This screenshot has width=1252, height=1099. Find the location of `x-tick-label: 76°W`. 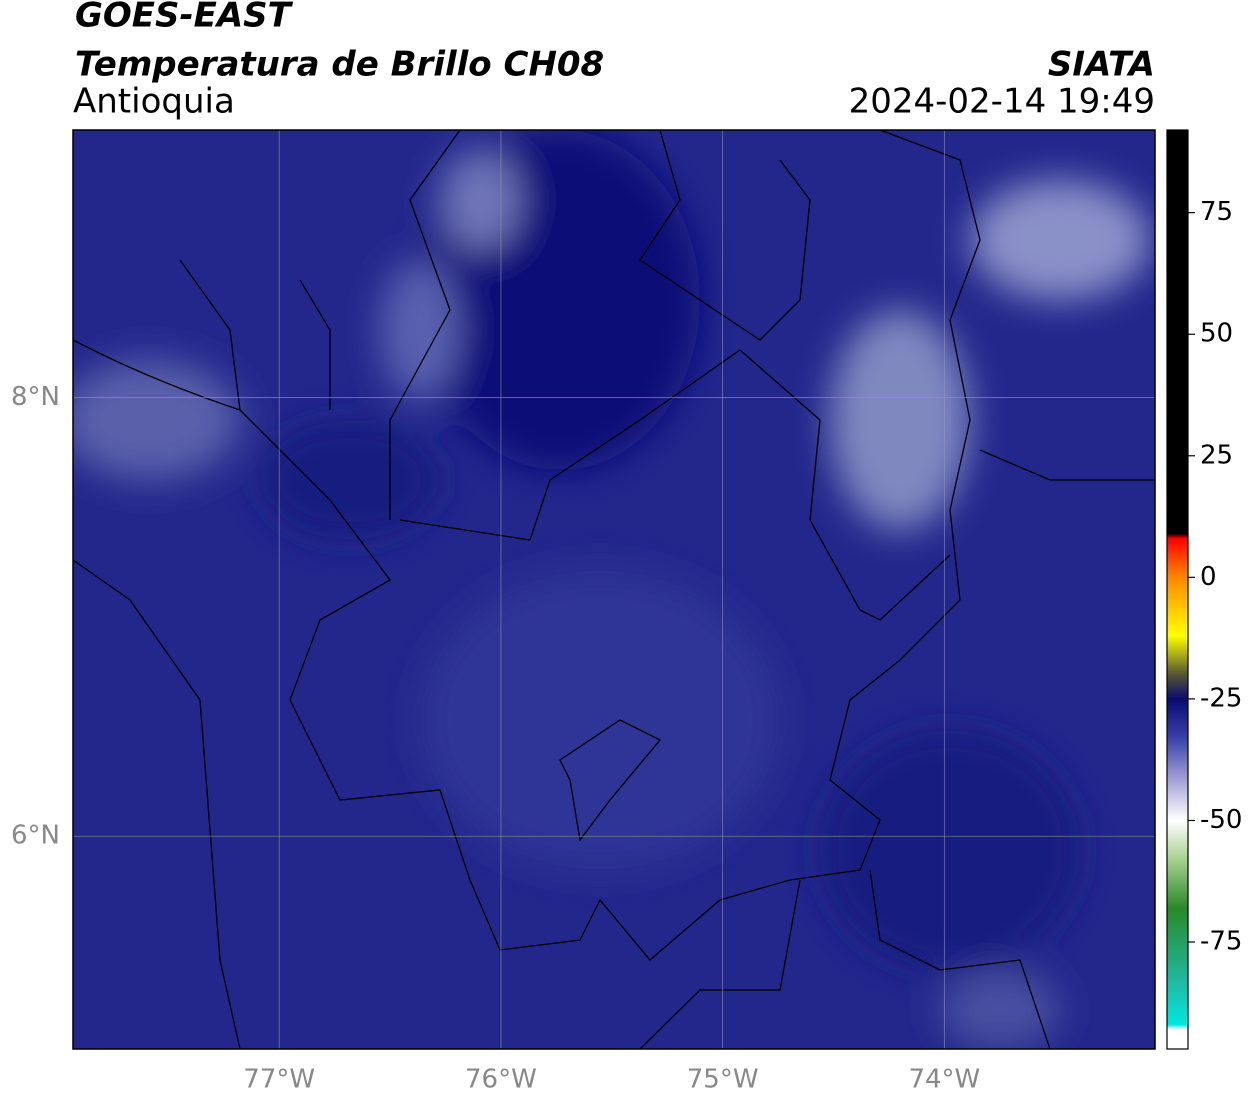

x-tick-label: 76°W is located at coordinates (501, 1080).